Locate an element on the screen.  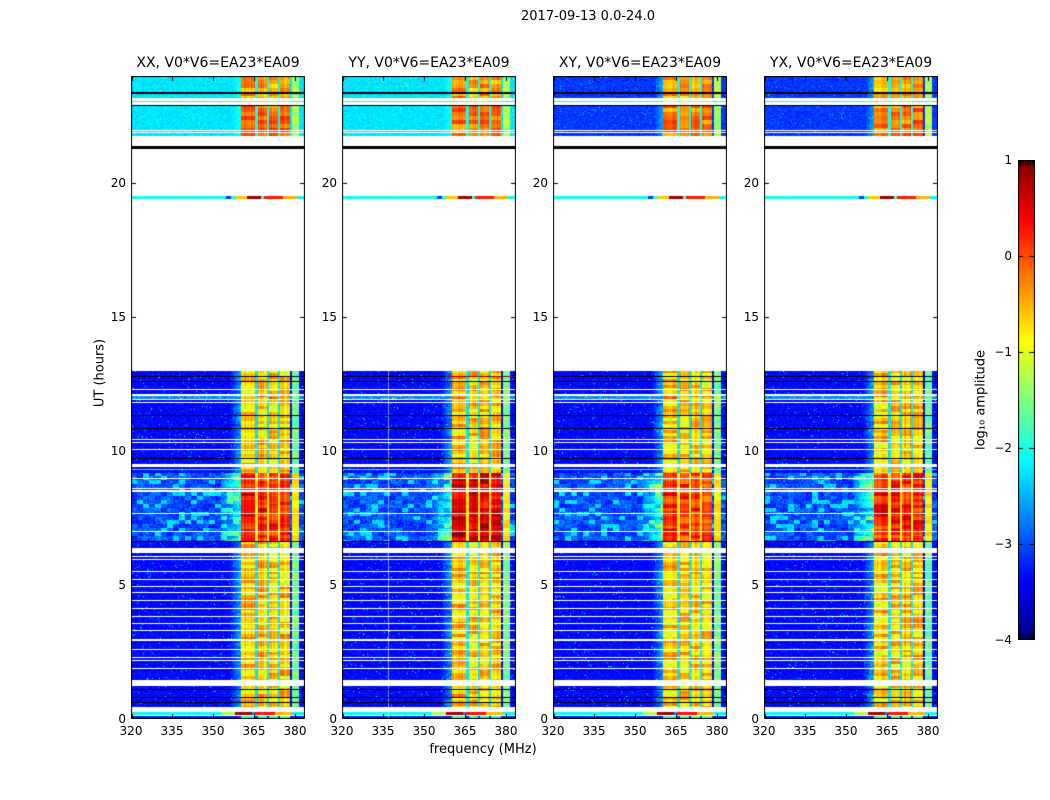
figure-title: 2017-09-13 0.0-24.0 is located at coordinates (588, 16).